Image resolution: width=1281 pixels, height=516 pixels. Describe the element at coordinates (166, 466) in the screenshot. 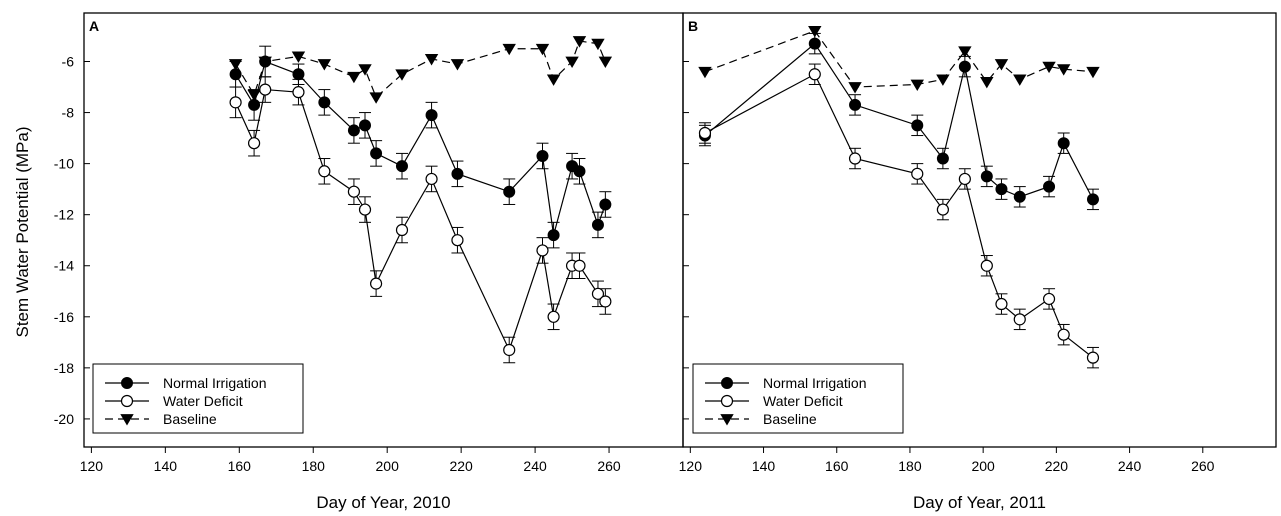

I see `x-tick-label: 140` at that location.